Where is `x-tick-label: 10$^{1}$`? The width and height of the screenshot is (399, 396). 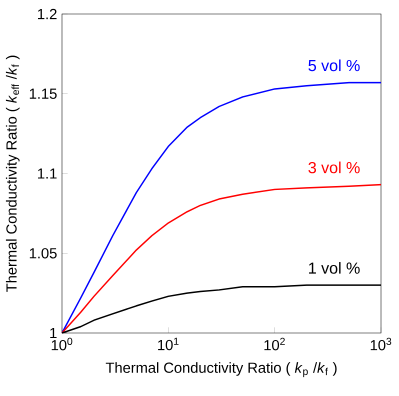
x-tick-label: 10$^{1}$ is located at coordinates (168, 344).